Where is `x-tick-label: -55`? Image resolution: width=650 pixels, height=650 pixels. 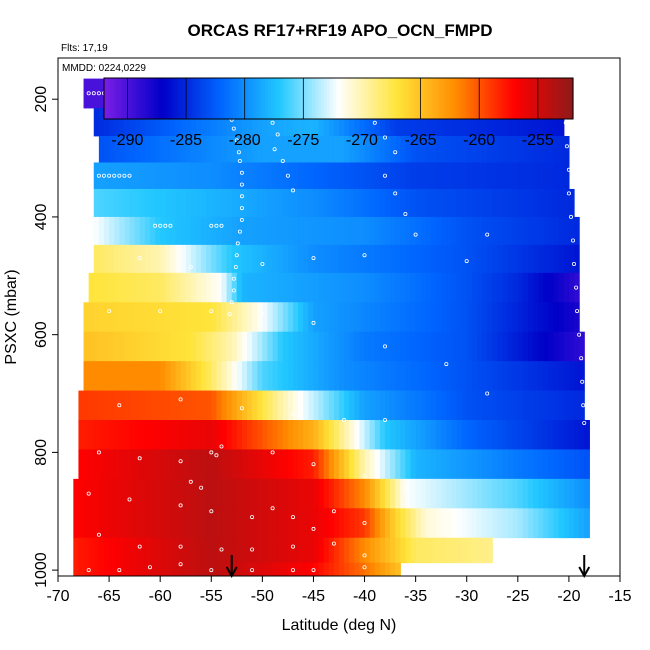
x-tick-label: -55 is located at coordinates (211, 596).